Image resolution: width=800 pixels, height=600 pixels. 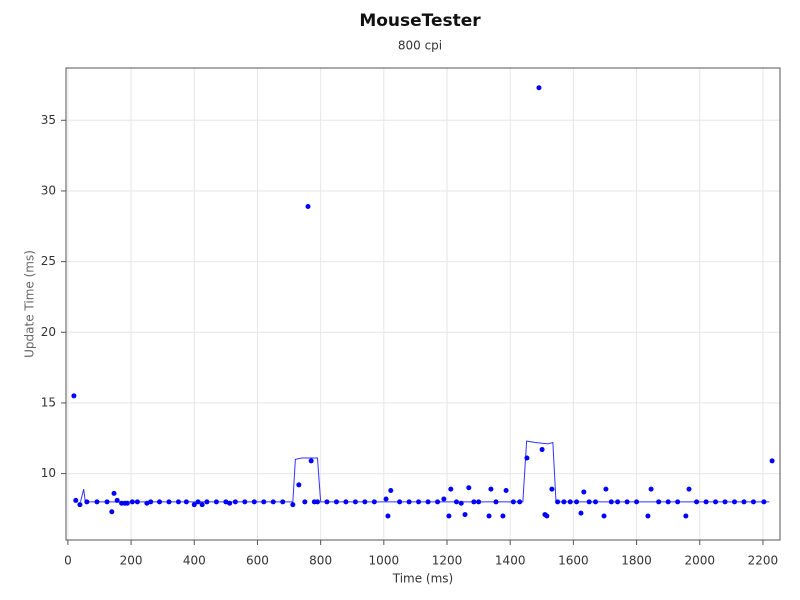 I want to click on y-tick-label: 35, so click(x=48, y=120).